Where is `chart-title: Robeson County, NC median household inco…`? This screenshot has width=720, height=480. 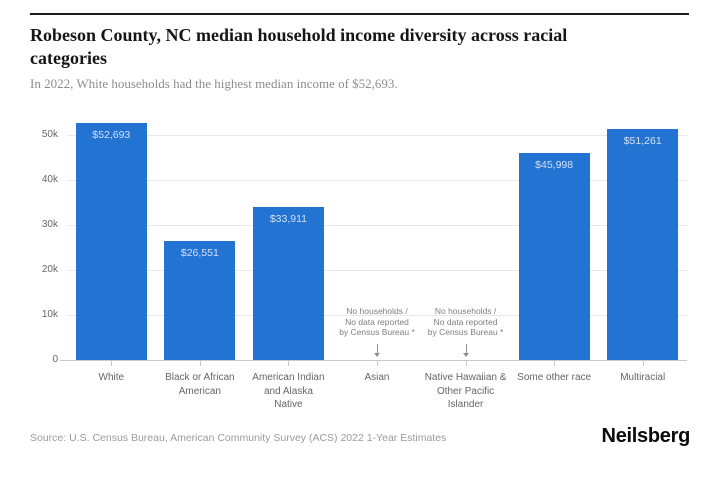 chart-title: Robeson County, NC median household inco… is located at coordinates (299, 46).